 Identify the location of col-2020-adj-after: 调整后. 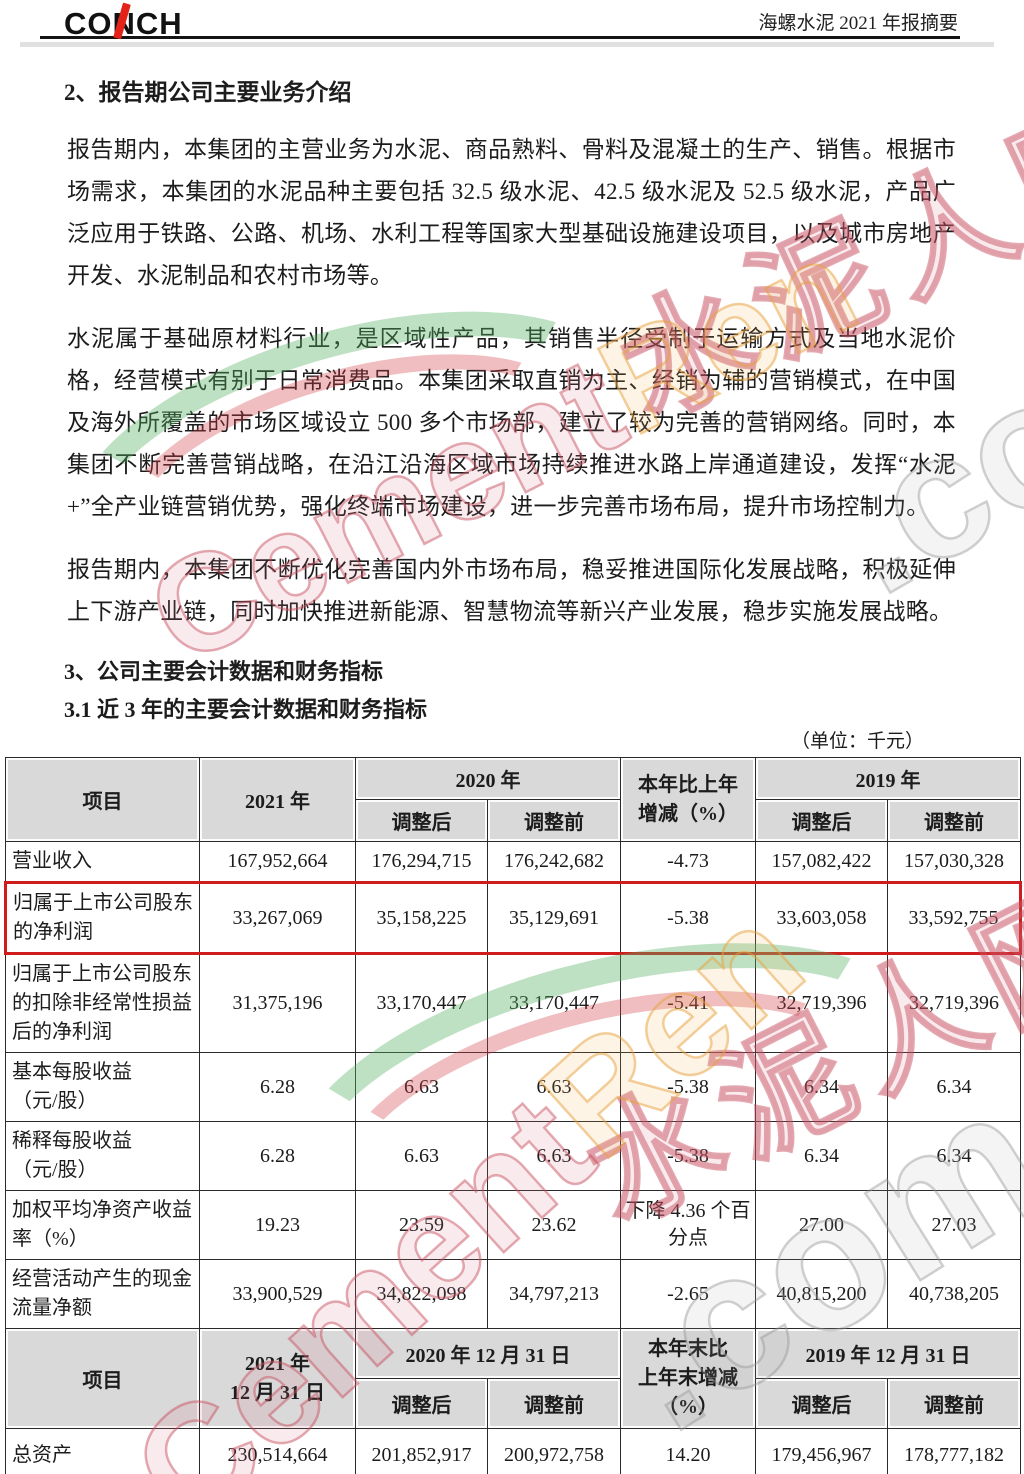
(421, 820).